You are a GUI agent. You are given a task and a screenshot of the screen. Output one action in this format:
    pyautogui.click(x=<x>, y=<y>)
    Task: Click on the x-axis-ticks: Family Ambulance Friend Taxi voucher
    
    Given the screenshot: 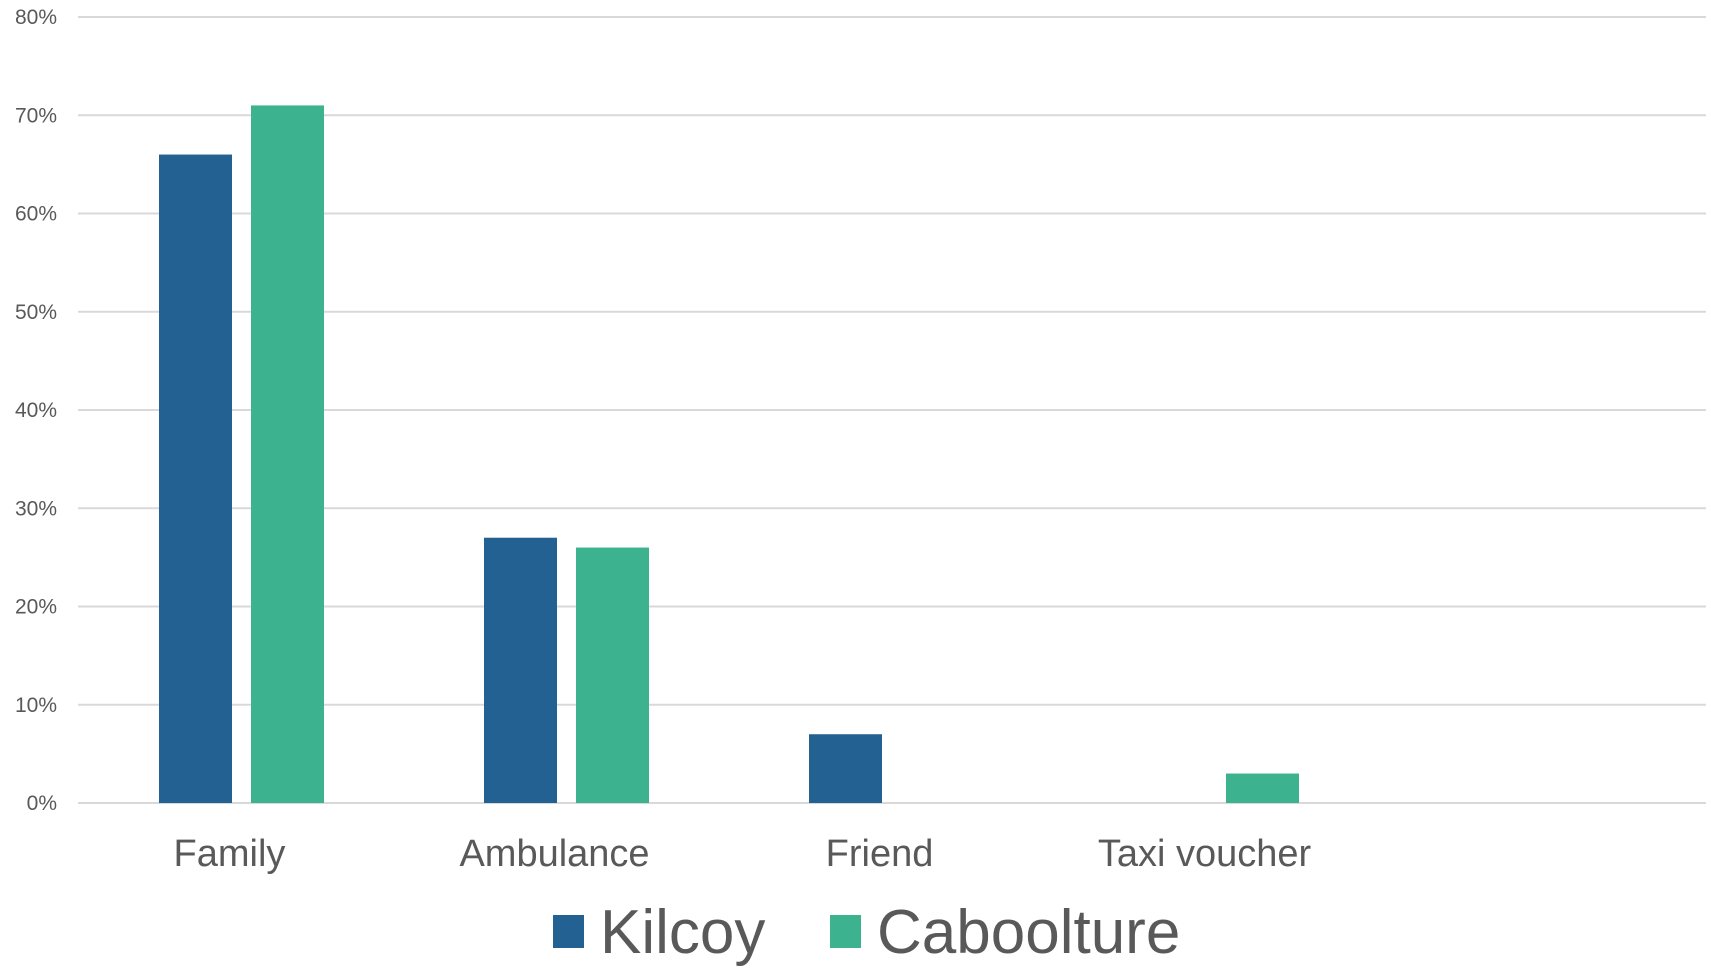 What is the action you would take?
    pyautogui.click(x=743, y=854)
    